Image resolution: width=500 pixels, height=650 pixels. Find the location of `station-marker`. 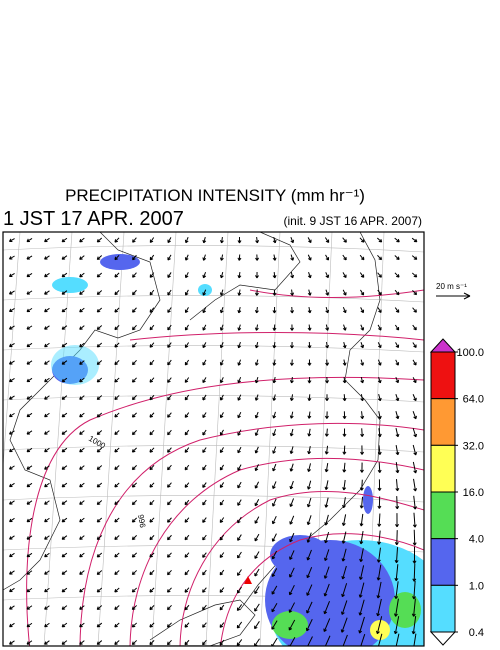

station-marker is located at coordinates (248, 580).